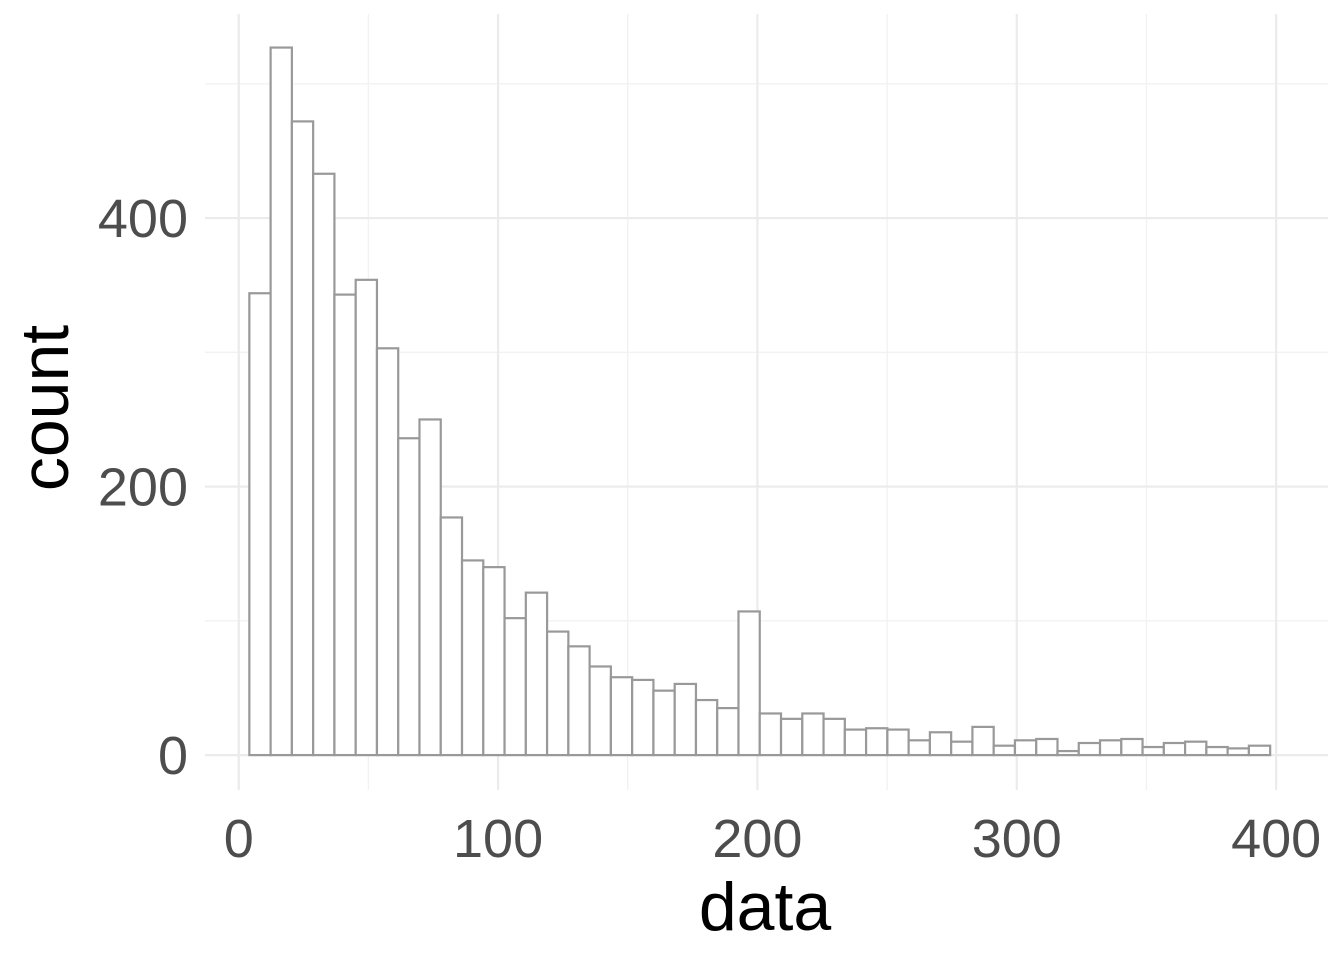 The image size is (1344, 960). Describe the element at coordinates (143, 219) in the screenshot. I see `y-tick-label: 400` at that location.